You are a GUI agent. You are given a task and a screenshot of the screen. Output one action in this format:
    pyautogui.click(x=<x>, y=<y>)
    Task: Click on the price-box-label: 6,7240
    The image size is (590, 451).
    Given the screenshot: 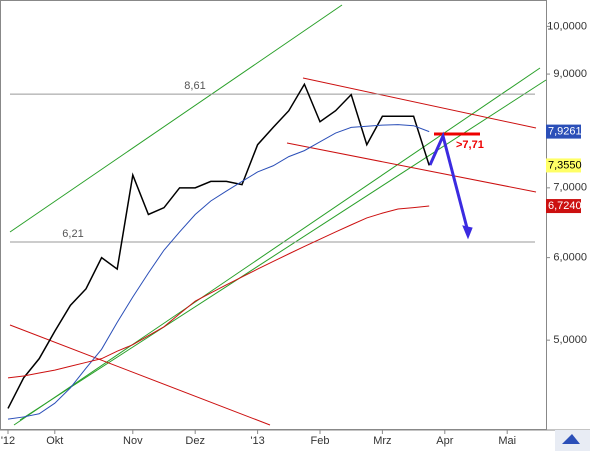 What is the action you would take?
    pyautogui.click(x=565, y=206)
    